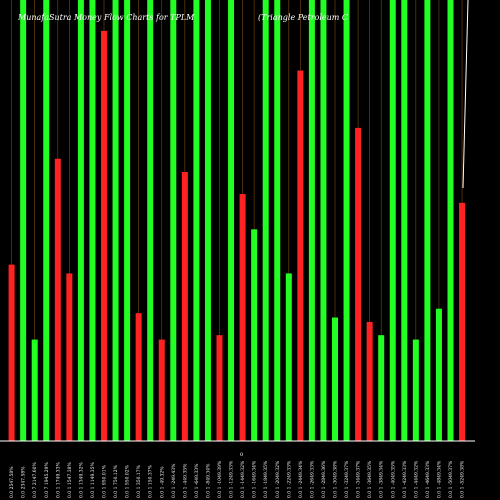 The image size is (500, 500). What do you see at coordinates (185, 480) in the screenshot?
I see `x-tick-label: 0.0 1 -449.35%` at bounding box center [185, 480].